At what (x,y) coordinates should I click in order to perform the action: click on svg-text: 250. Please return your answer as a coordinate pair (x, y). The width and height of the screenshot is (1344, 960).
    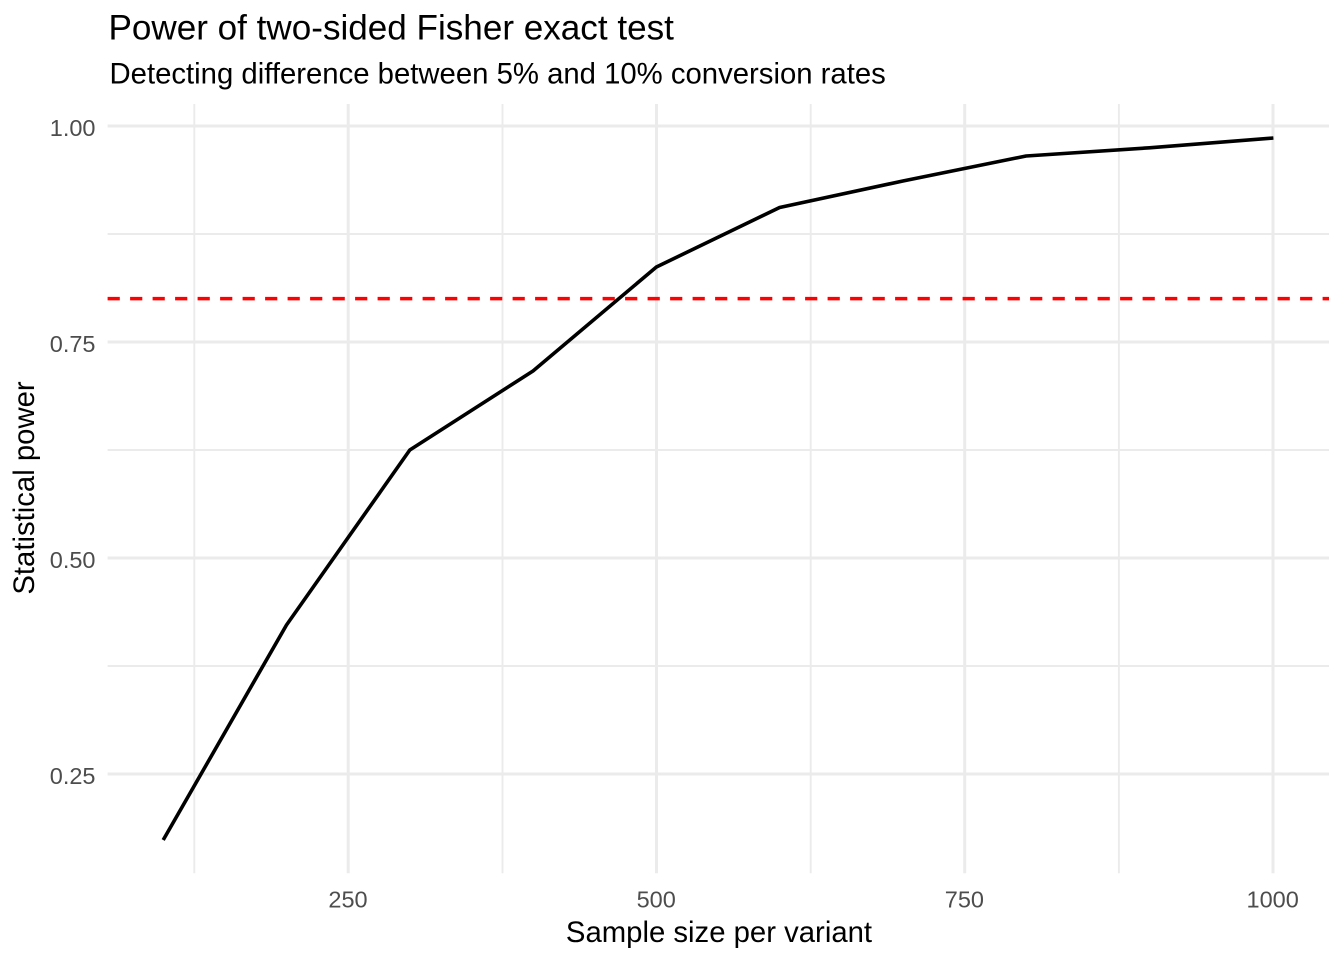
    Looking at the image, I should click on (347, 900).